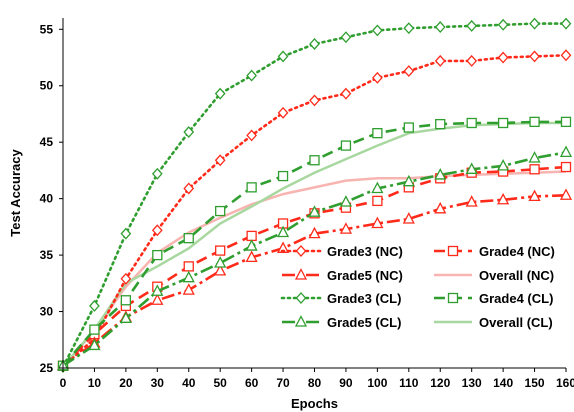 The image size is (574, 412). Describe the element at coordinates (494, 251) in the screenshot. I see `legend-item-grade4-nc: Grade4 (NC)` at that location.